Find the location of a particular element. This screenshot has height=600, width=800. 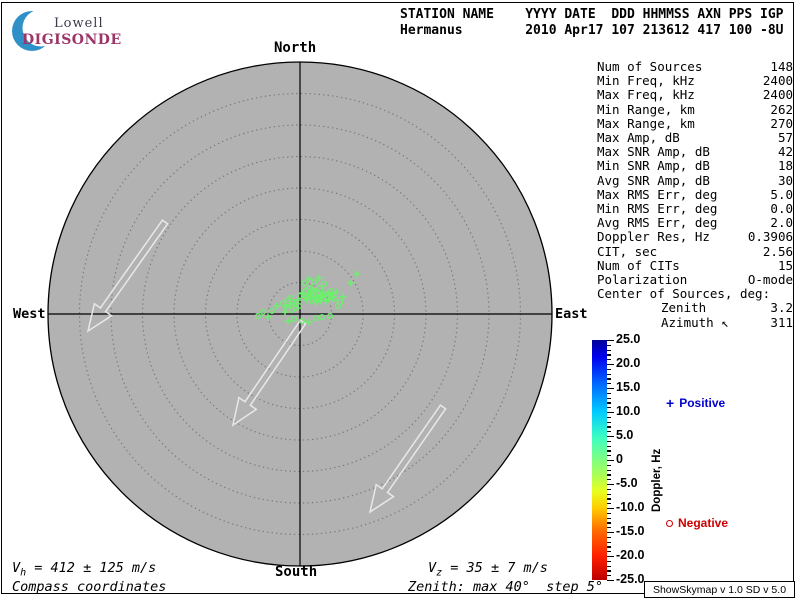

stat-row: Avg RMS Err, deg 2.0 is located at coordinates (695, 223).